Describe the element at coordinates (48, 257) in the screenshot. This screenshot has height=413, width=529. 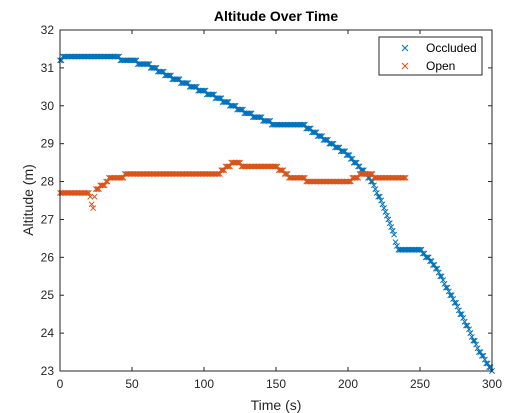
I see `y-tick-label: 26` at that location.